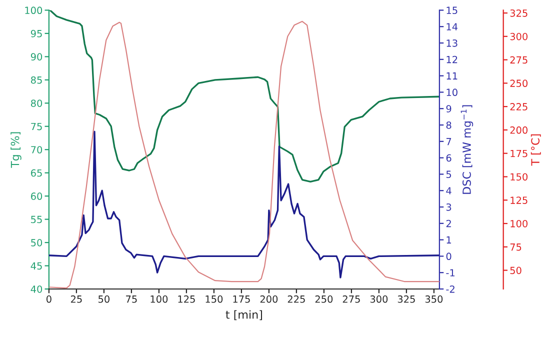  Describe the element at coordinates (519, 106) in the screenshot. I see `y3-tick-label: 225` at that location.